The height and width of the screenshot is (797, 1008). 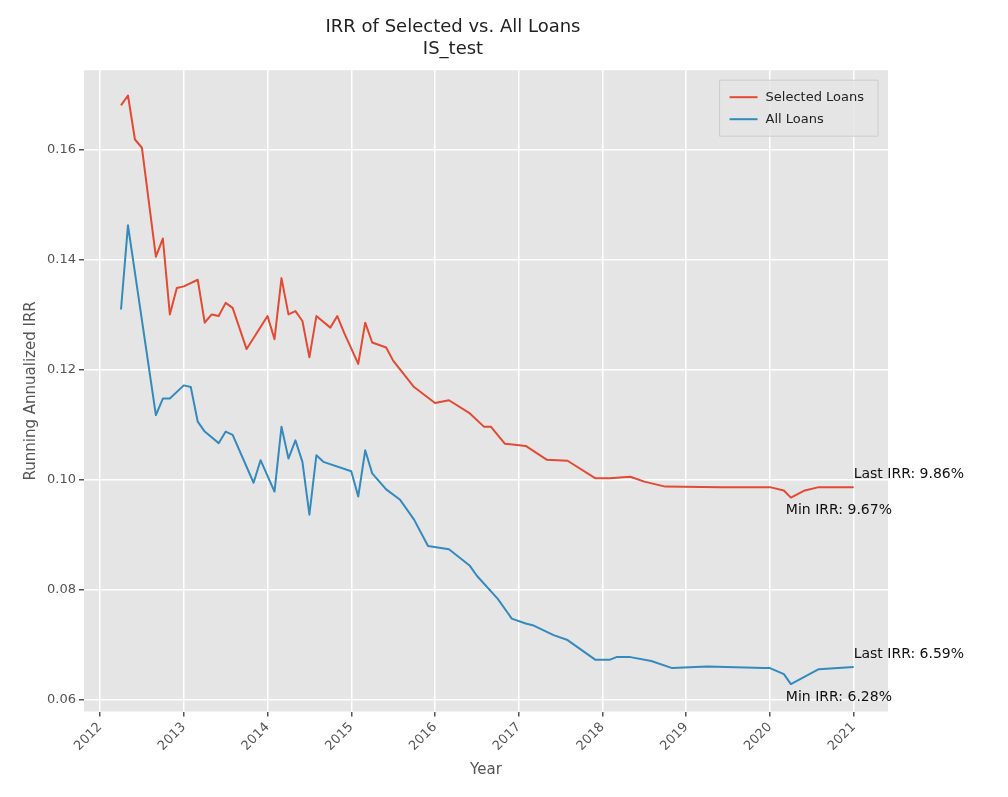 I want to click on y-tick-label: 0.14, so click(x=61, y=258).